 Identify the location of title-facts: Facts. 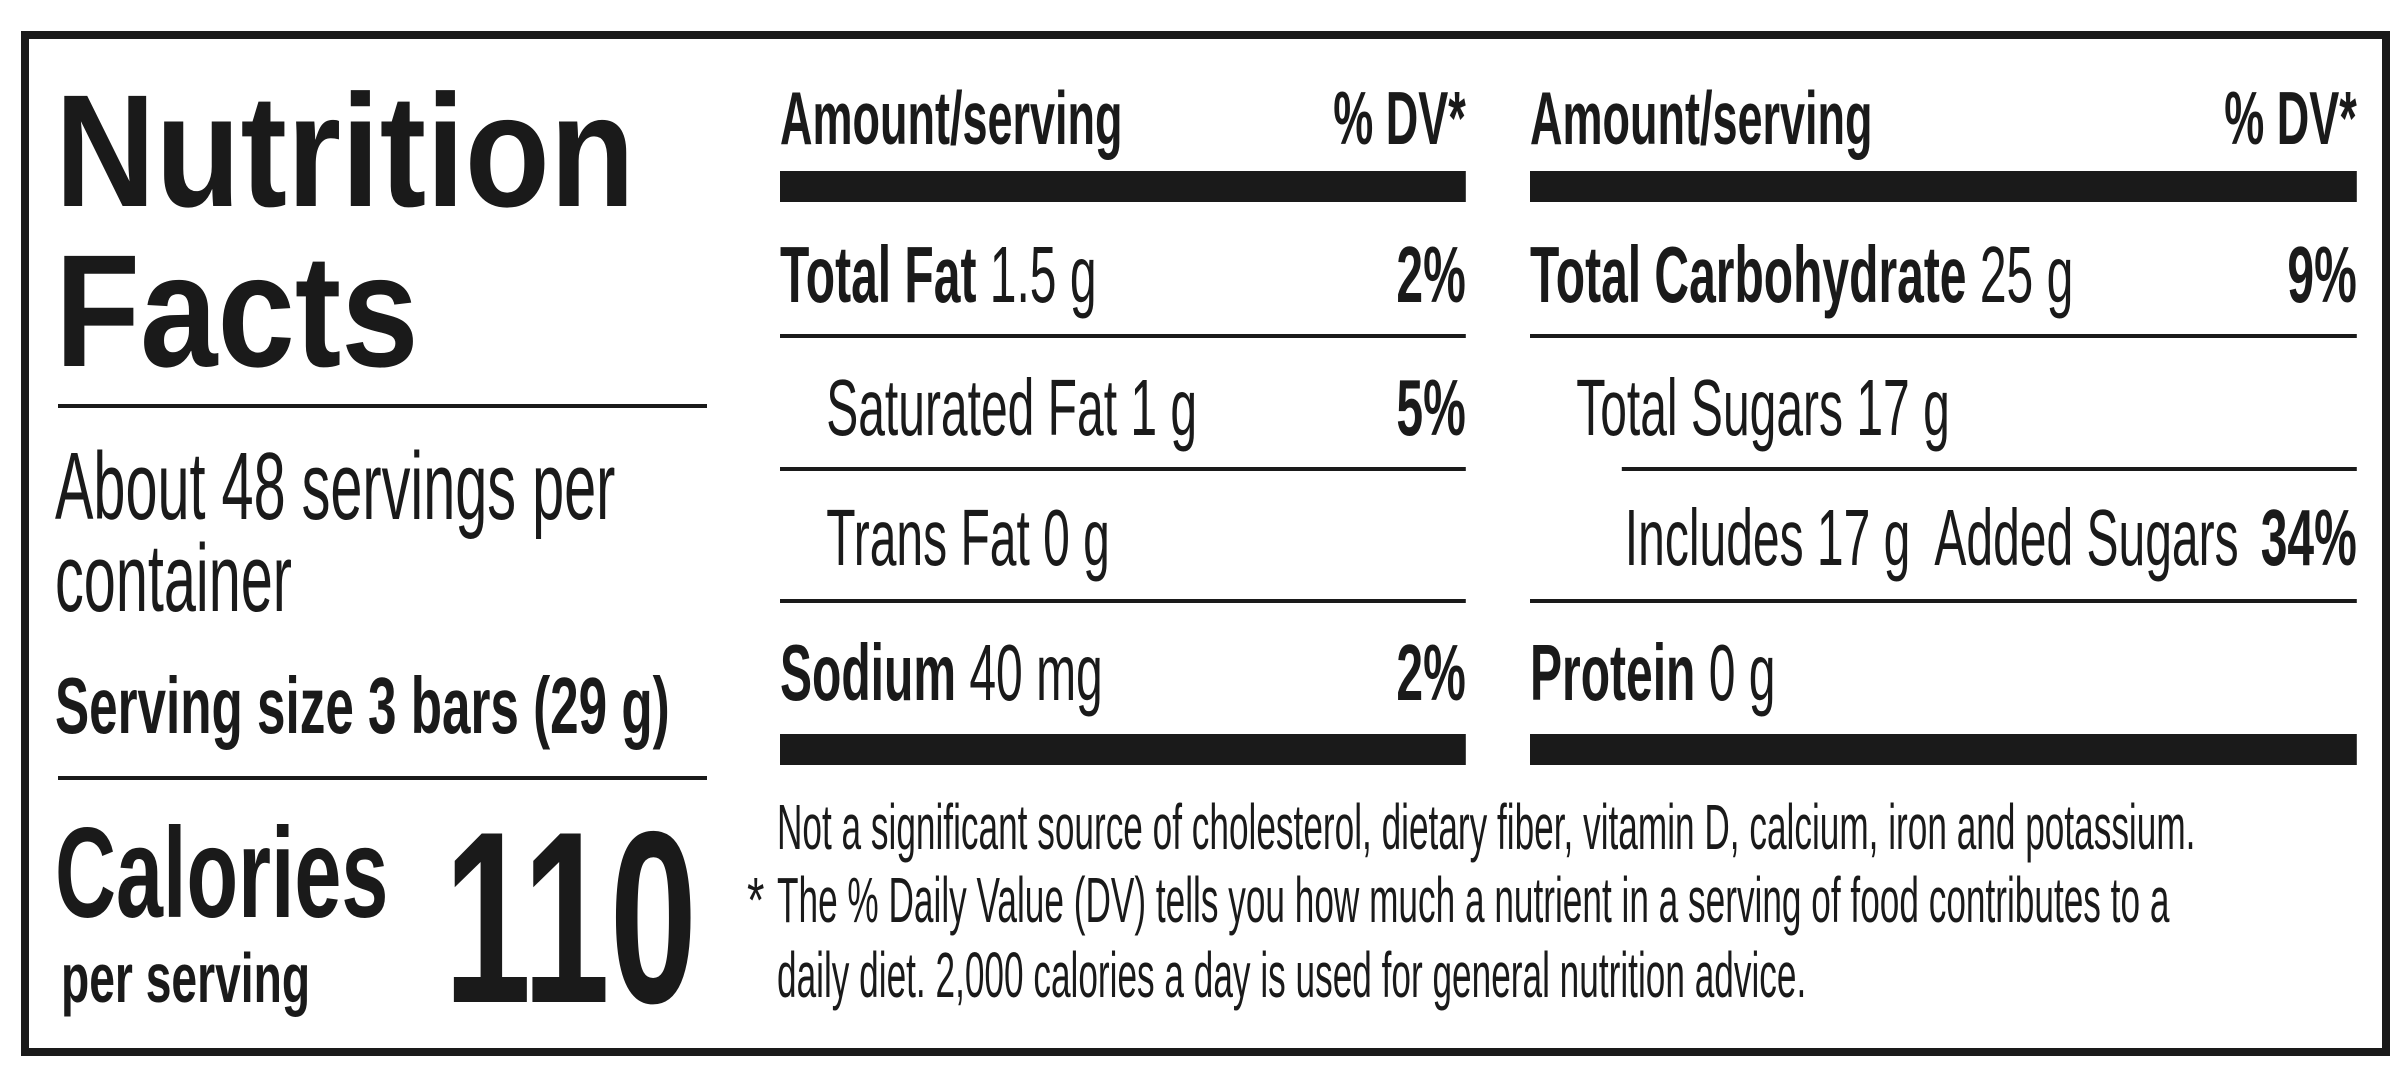
(237, 310).